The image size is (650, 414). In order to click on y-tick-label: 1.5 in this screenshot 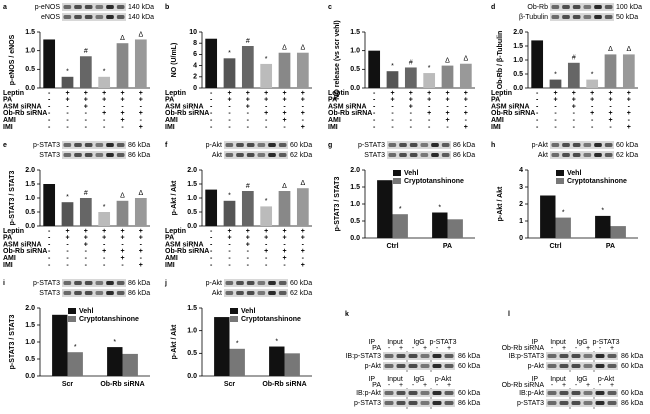, I will do `click(192, 308)`.